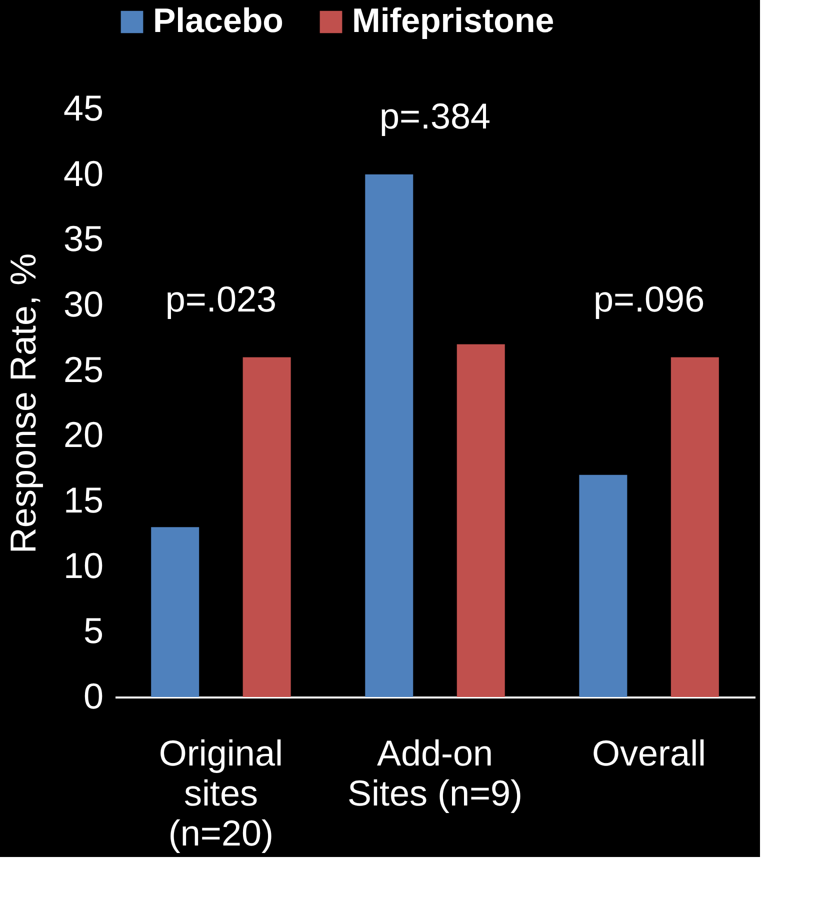 This screenshot has width=833, height=900. What do you see at coordinates (83, 565) in the screenshot?
I see `y-tick-label: 10` at bounding box center [83, 565].